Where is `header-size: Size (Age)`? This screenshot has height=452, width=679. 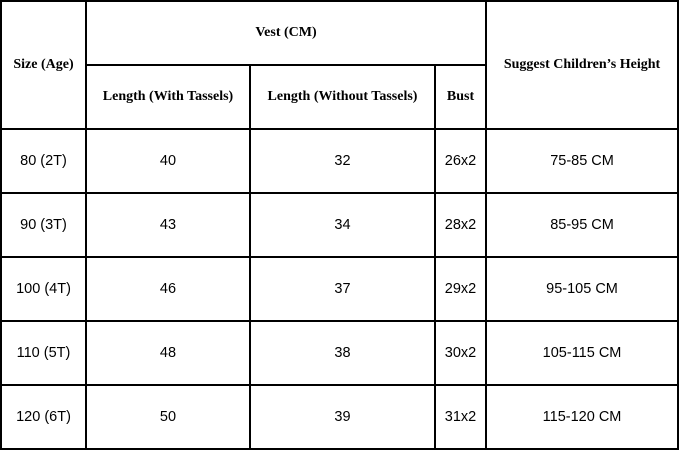 header-size: Size (Age) is located at coordinates (43, 65).